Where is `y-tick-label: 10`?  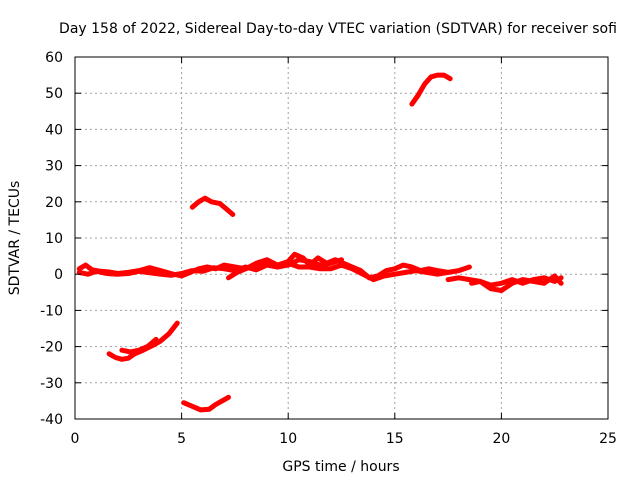 y-tick-label: 10 is located at coordinates (54, 239).